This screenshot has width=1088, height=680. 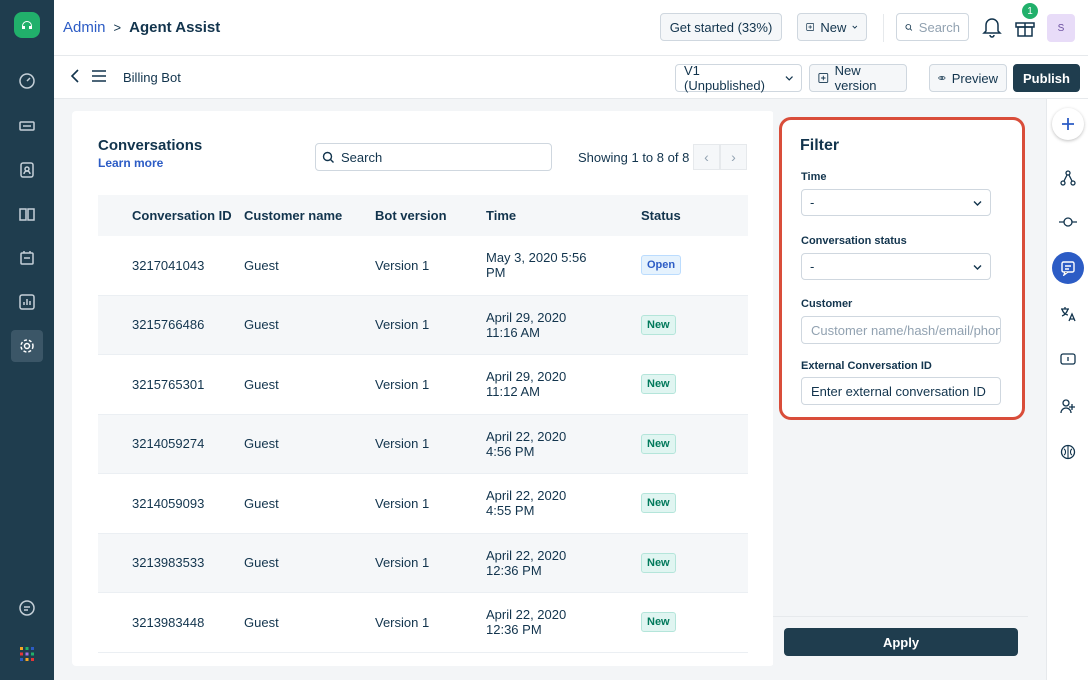 I want to click on chat-support-icon, so click(x=27, y=608).